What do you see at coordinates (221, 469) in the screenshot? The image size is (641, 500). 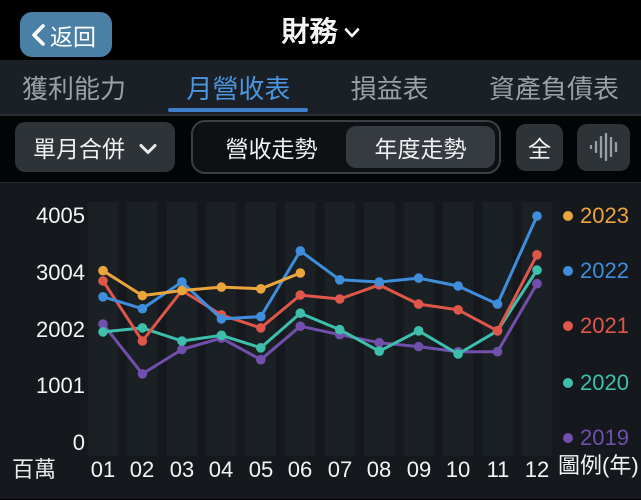 I see `x-axis-label: 04` at bounding box center [221, 469].